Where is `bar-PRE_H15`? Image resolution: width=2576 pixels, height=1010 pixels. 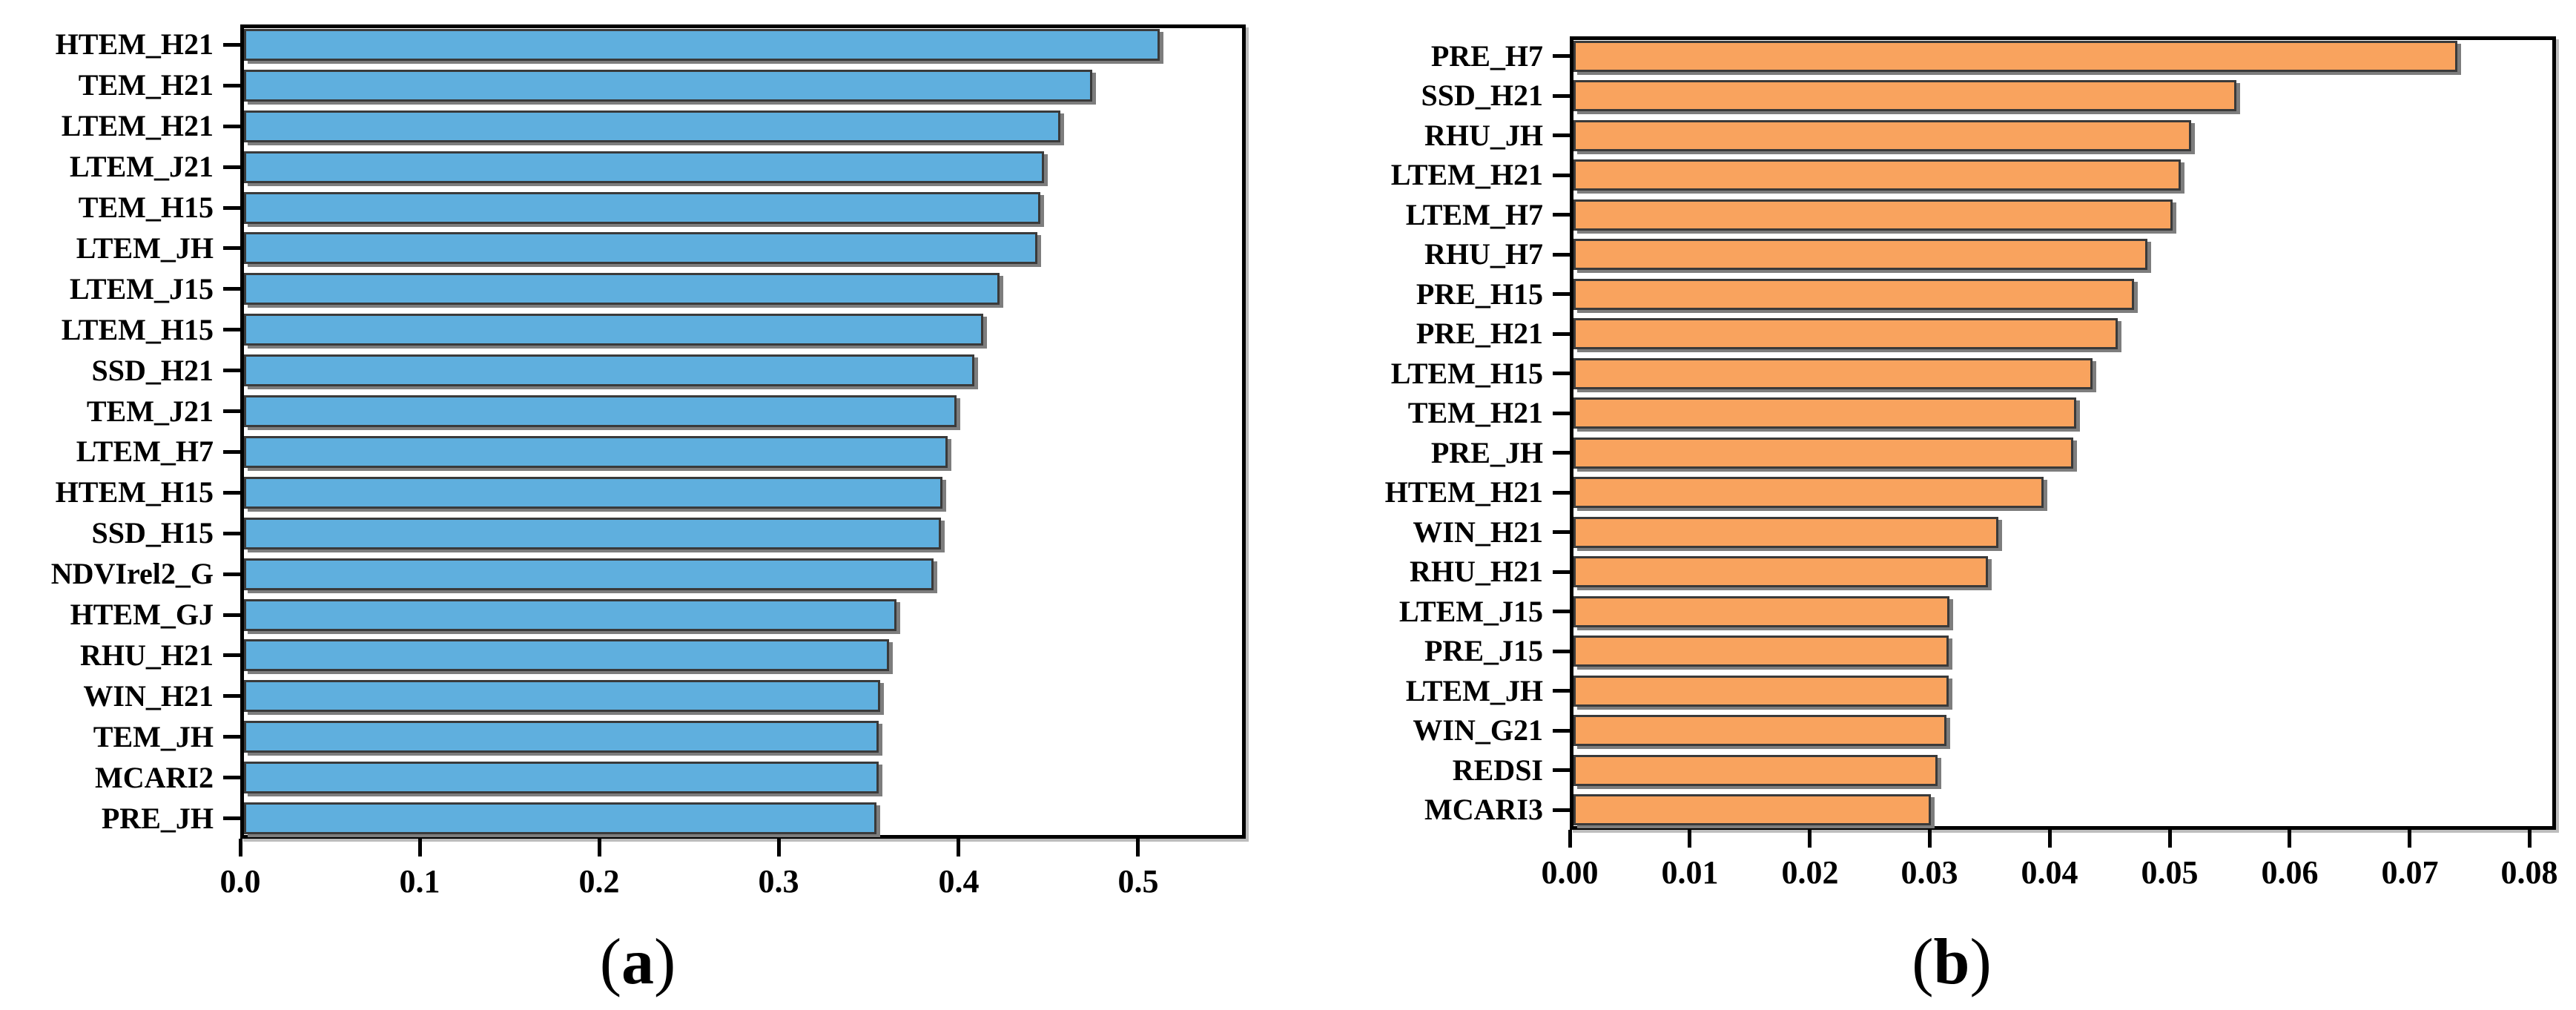 bar-PRE_H15 is located at coordinates (1853, 294).